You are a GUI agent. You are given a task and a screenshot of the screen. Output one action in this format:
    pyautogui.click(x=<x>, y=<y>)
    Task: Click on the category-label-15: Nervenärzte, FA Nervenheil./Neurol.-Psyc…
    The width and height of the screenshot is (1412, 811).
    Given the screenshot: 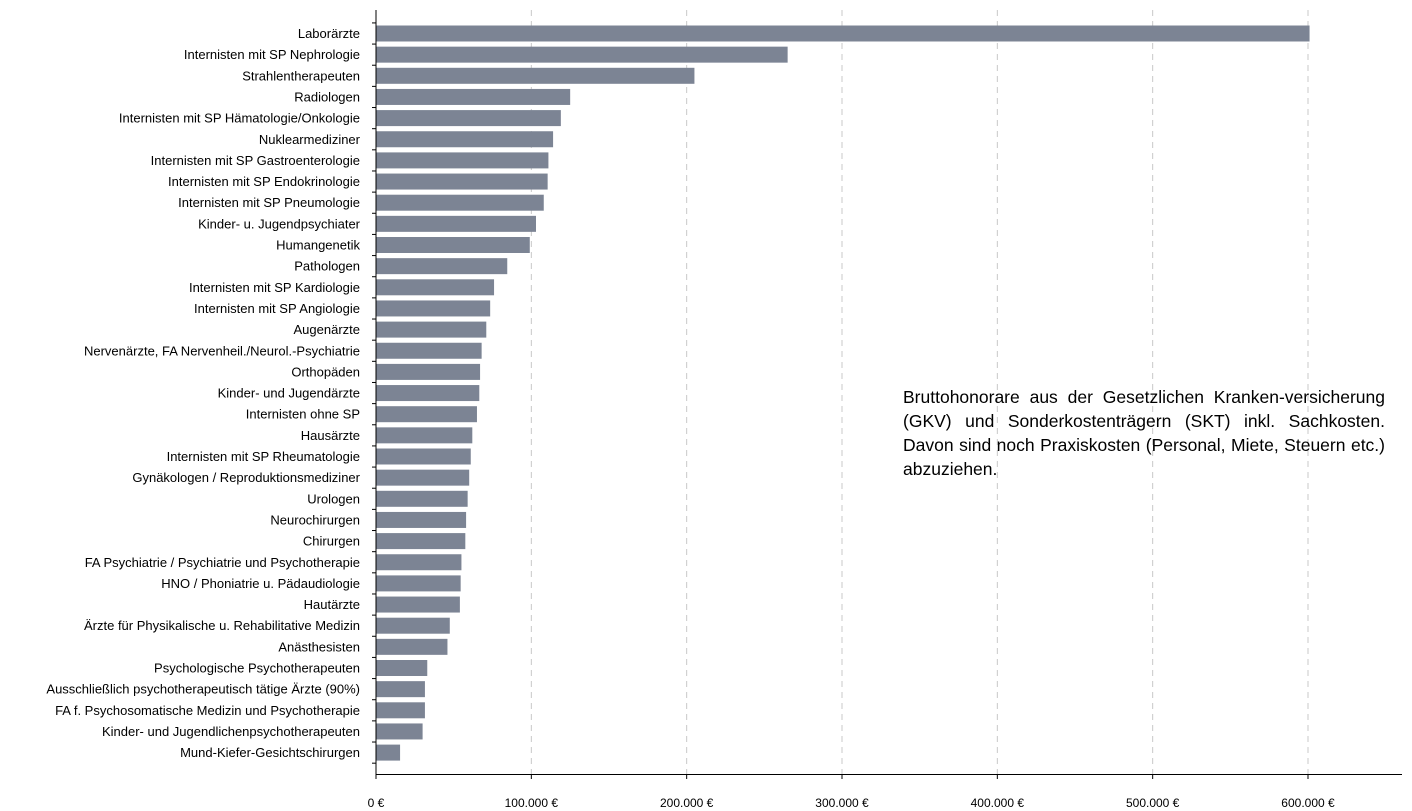 What is the action you would take?
    pyautogui.click(x=222, y=350)
    